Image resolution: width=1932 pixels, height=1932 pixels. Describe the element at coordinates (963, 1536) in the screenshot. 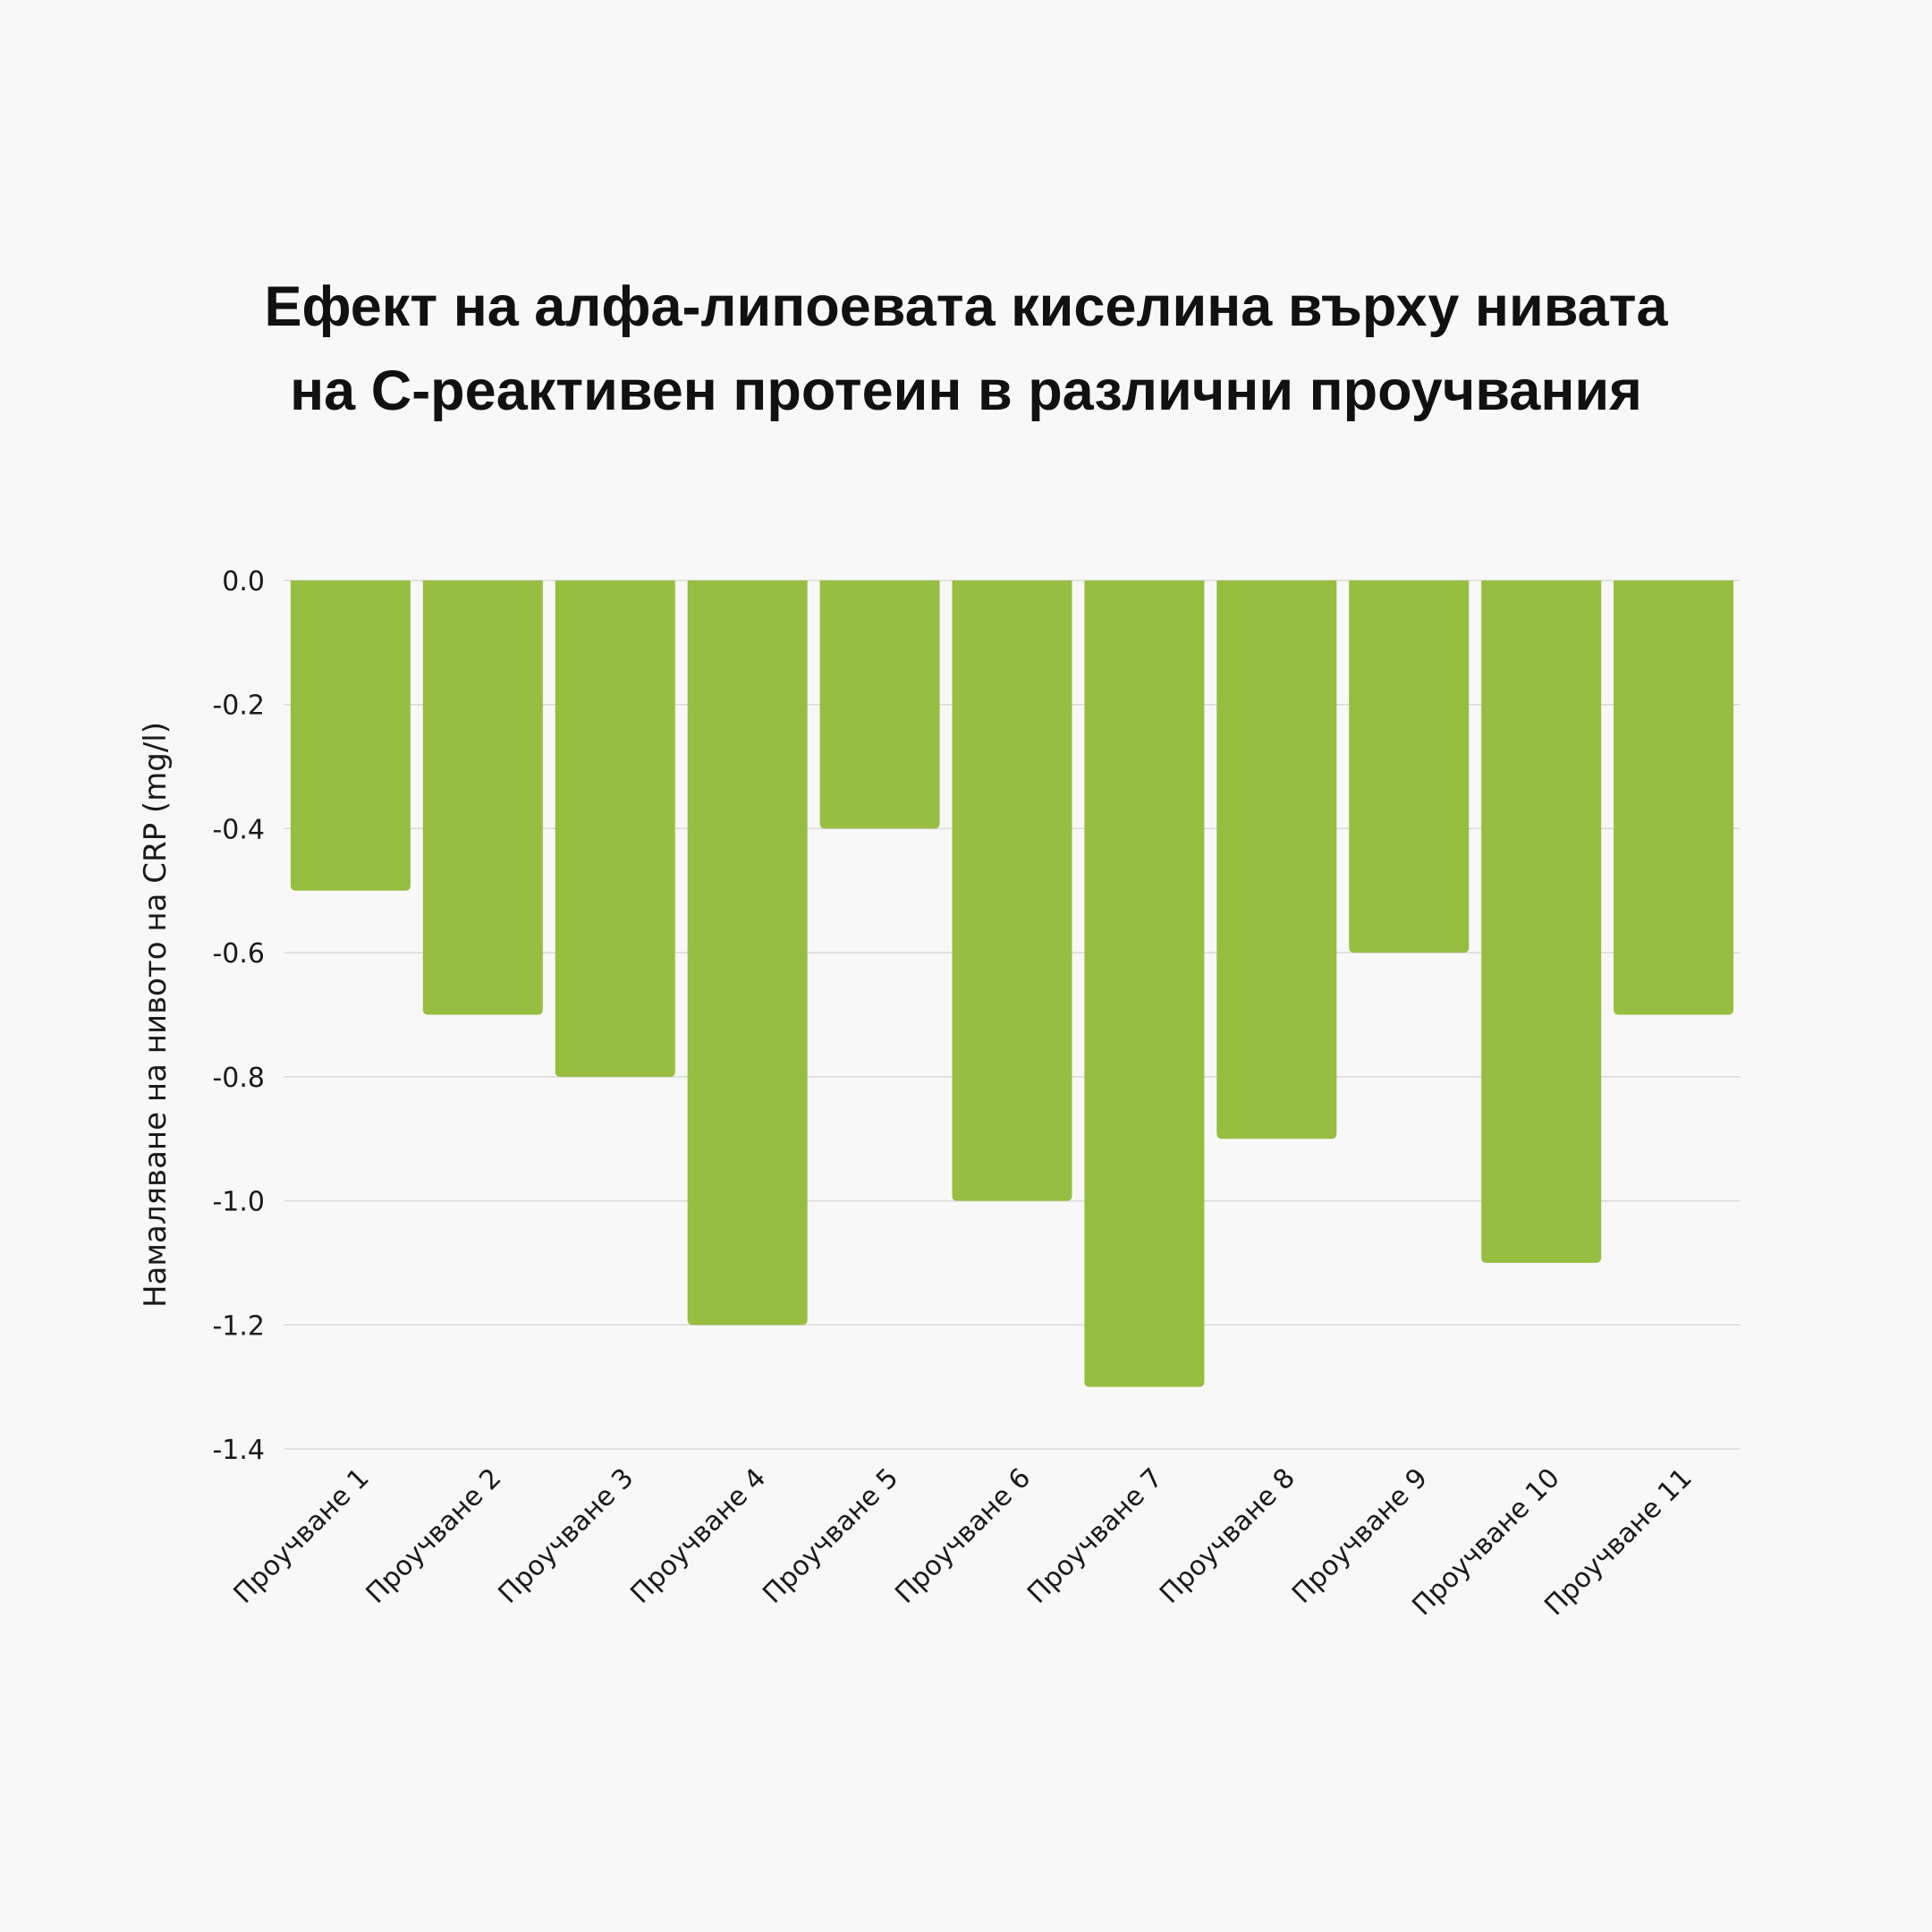

I see `x-tick-label: Проучване 6` at that location.